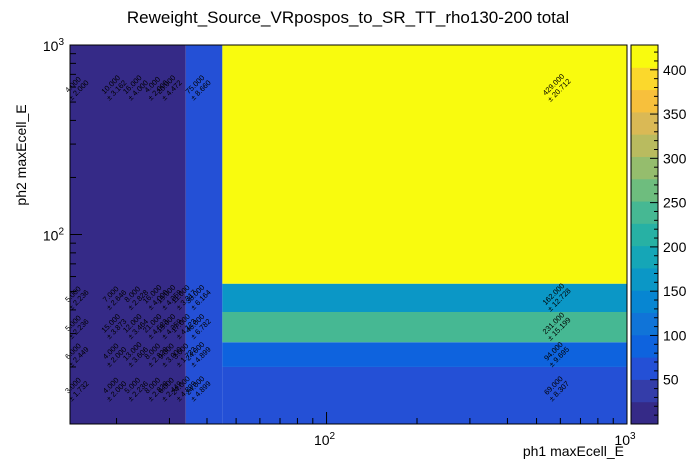 The width and height of the screenshot is (696, 472). Describe the element at coordinates (675, 335) in the screenshot. I see `colorbar-tick-label: 100` at that location.